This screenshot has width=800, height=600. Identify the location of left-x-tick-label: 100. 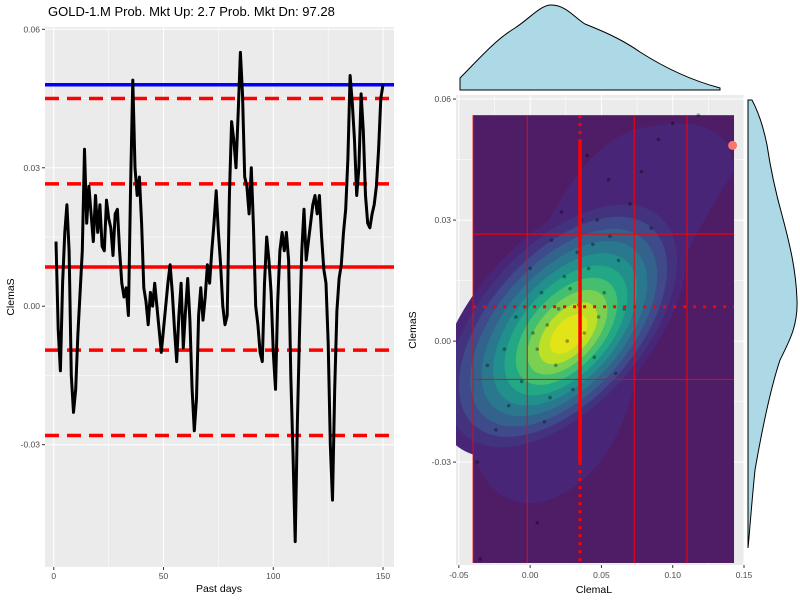
(273, 576).